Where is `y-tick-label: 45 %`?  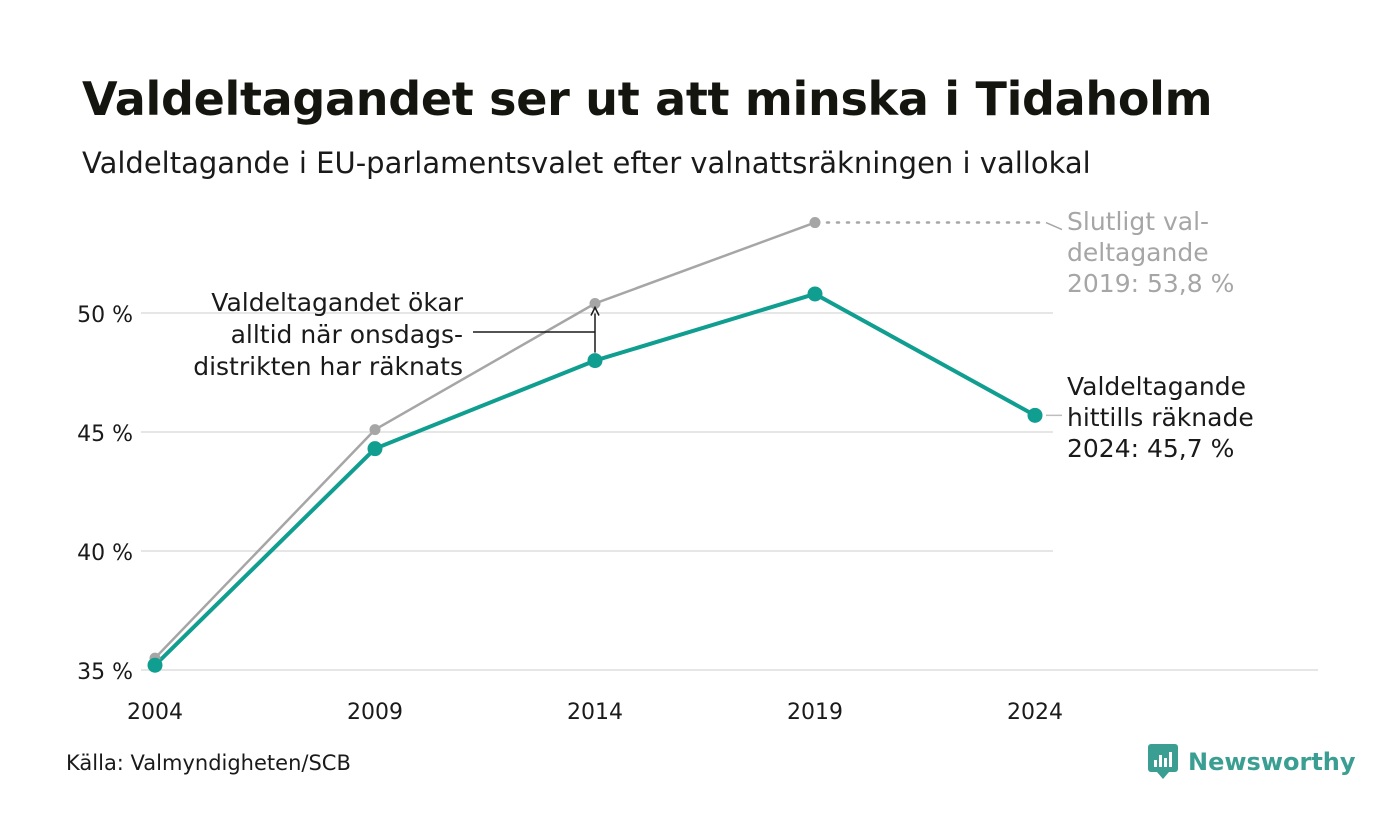 y-tick-label: 45 % is located at coordinates (105, 434).